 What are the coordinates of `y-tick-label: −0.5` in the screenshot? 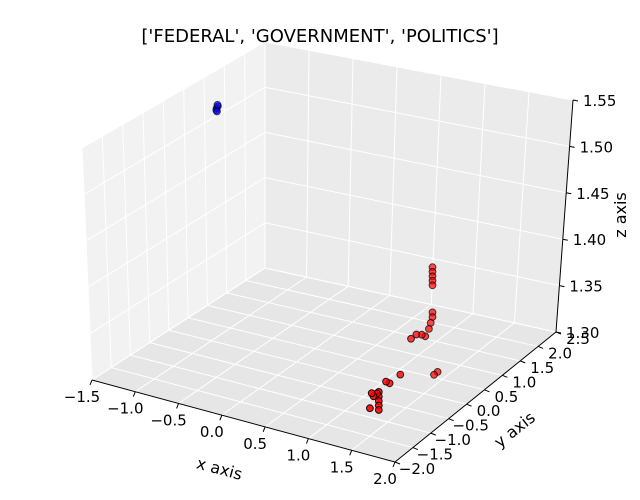 It's located at (470, 426).